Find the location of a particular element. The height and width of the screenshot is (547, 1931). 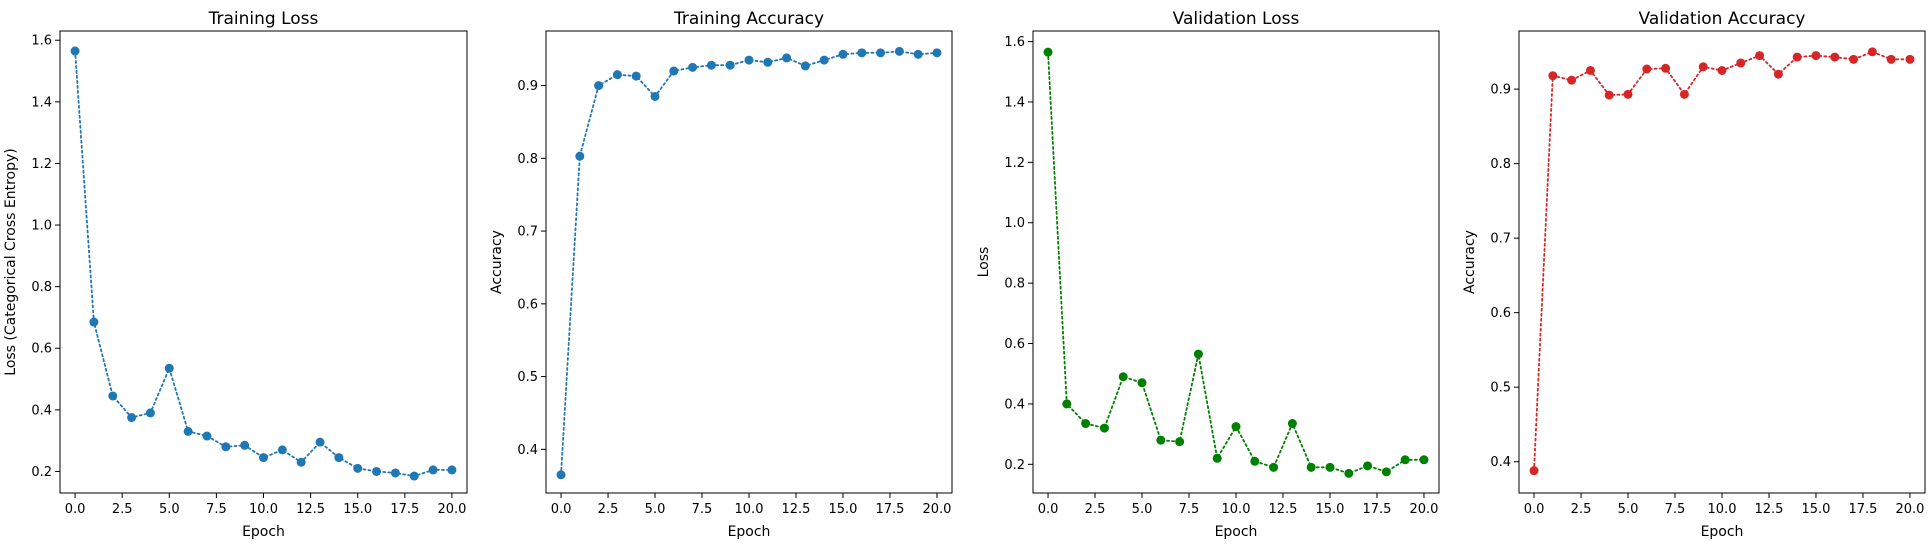

y-tick-label: 0.7 is located at coordinates (527, 232).